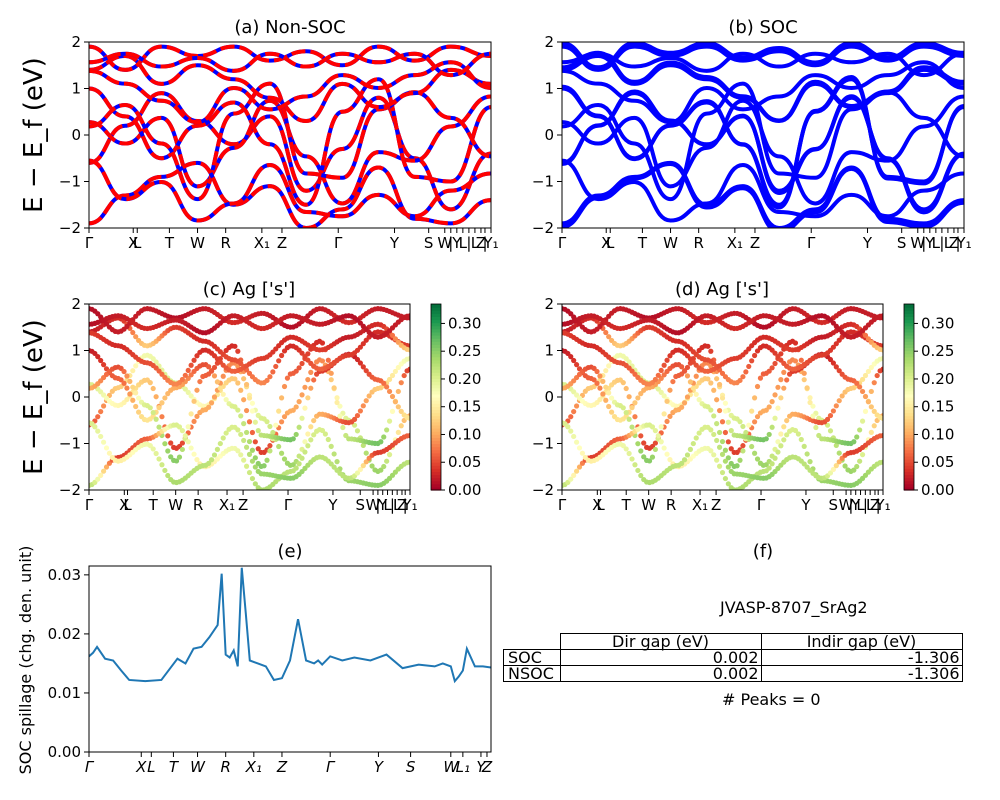  What do you see at coordinates (763, 56) in the screenshot?
I see `band-line-soc` at bounding box center [763, 56].